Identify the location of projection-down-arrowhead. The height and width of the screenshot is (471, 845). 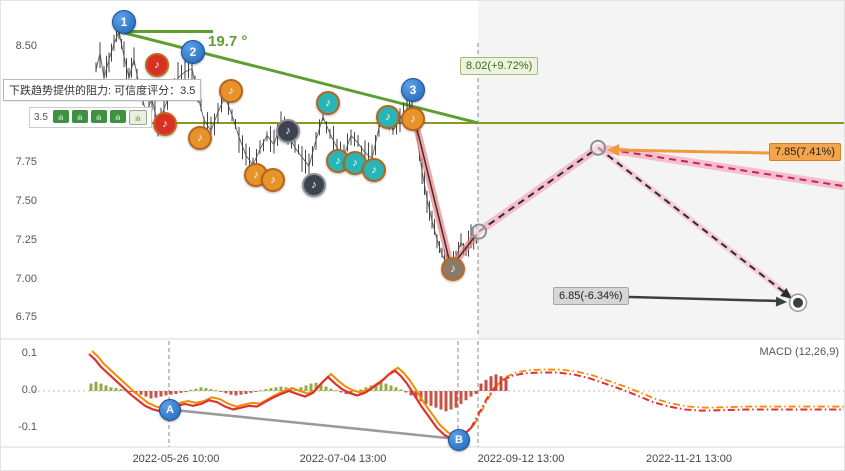
(786, 293).